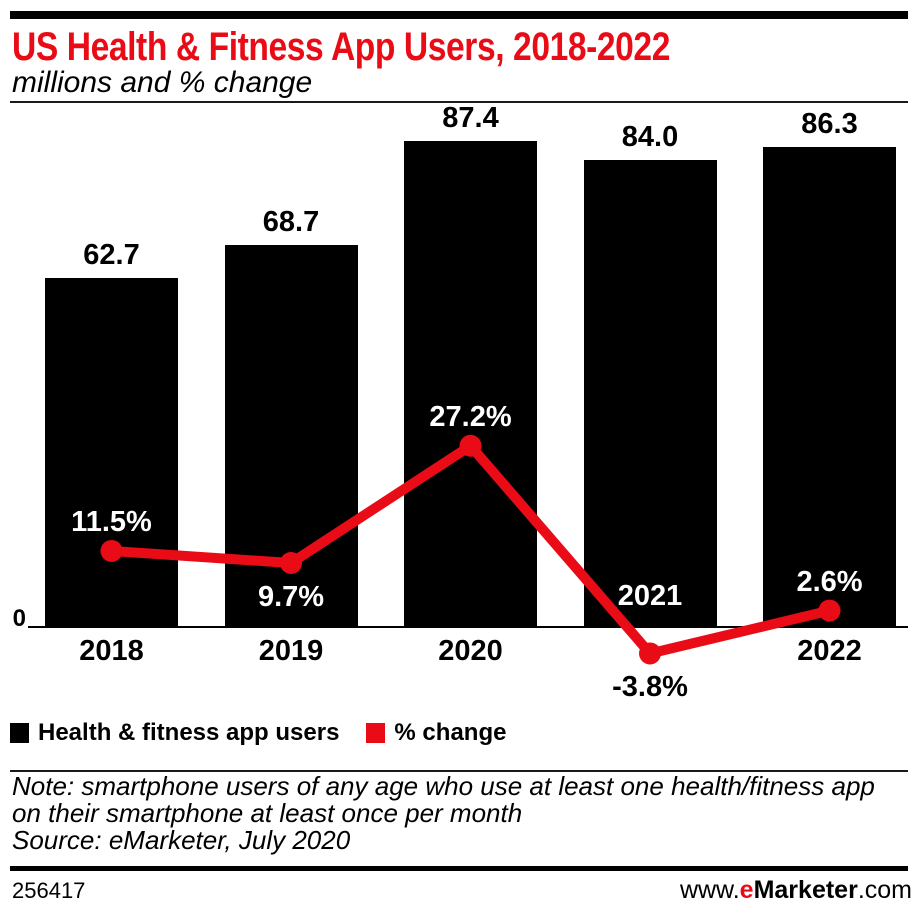  I want to click on note-divider, so click(459, 771).